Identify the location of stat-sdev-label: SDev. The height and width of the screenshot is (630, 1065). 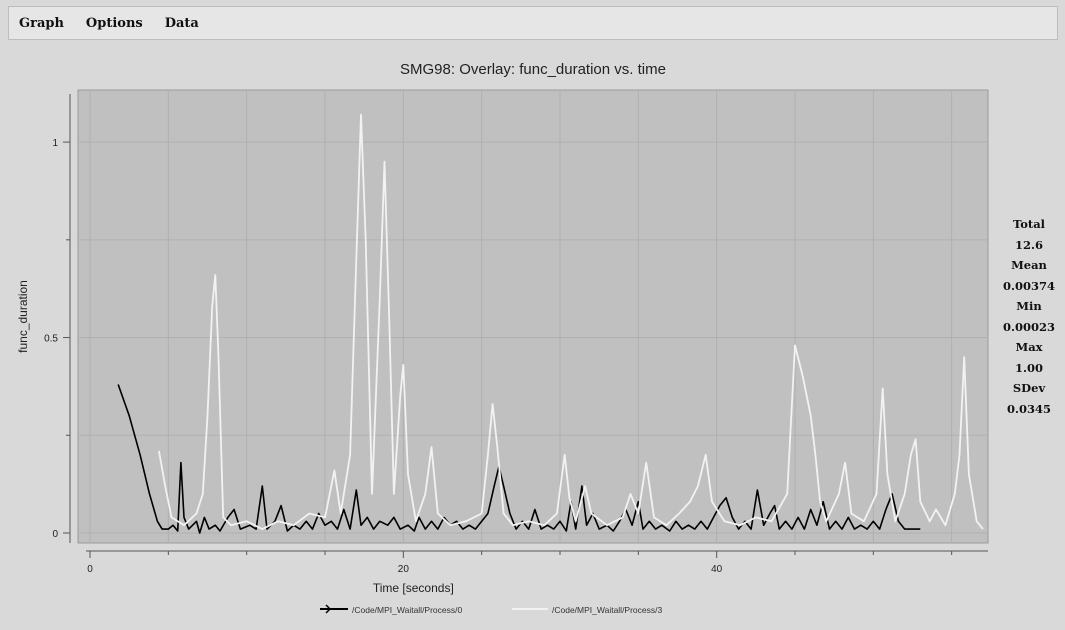
(1029, 388).